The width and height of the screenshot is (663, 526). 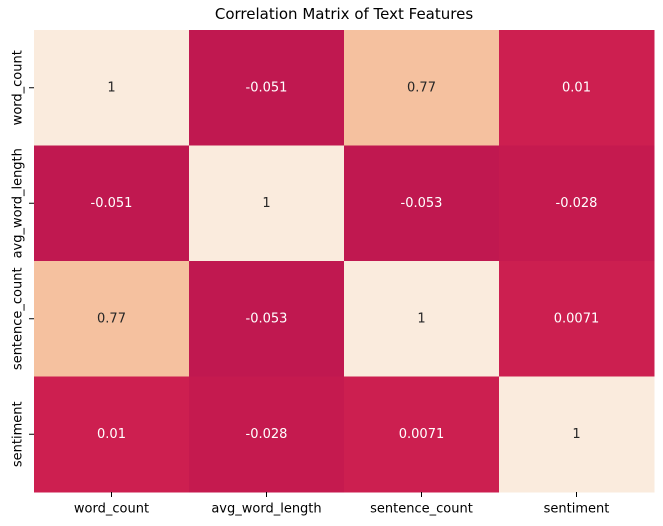 I want to click on y-tick-label: sentiment, so click(x=18, y=434).